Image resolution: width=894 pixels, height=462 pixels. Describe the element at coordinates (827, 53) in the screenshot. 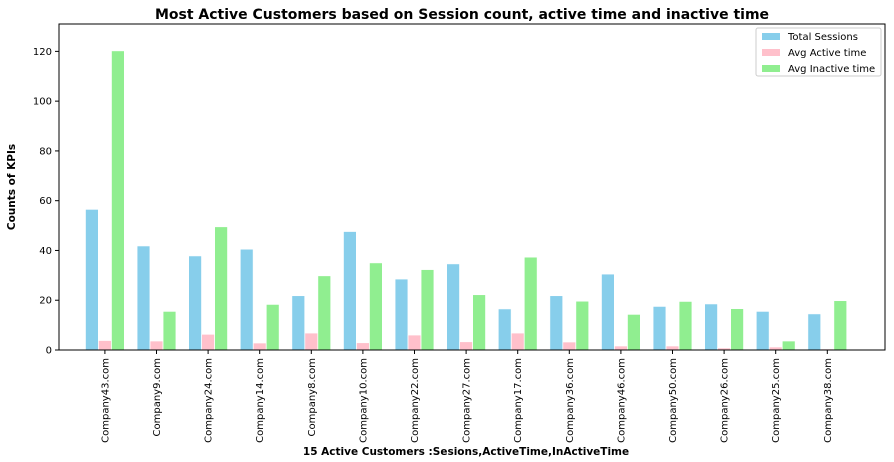

I see `legend-entry: Avg Active time` at that location.